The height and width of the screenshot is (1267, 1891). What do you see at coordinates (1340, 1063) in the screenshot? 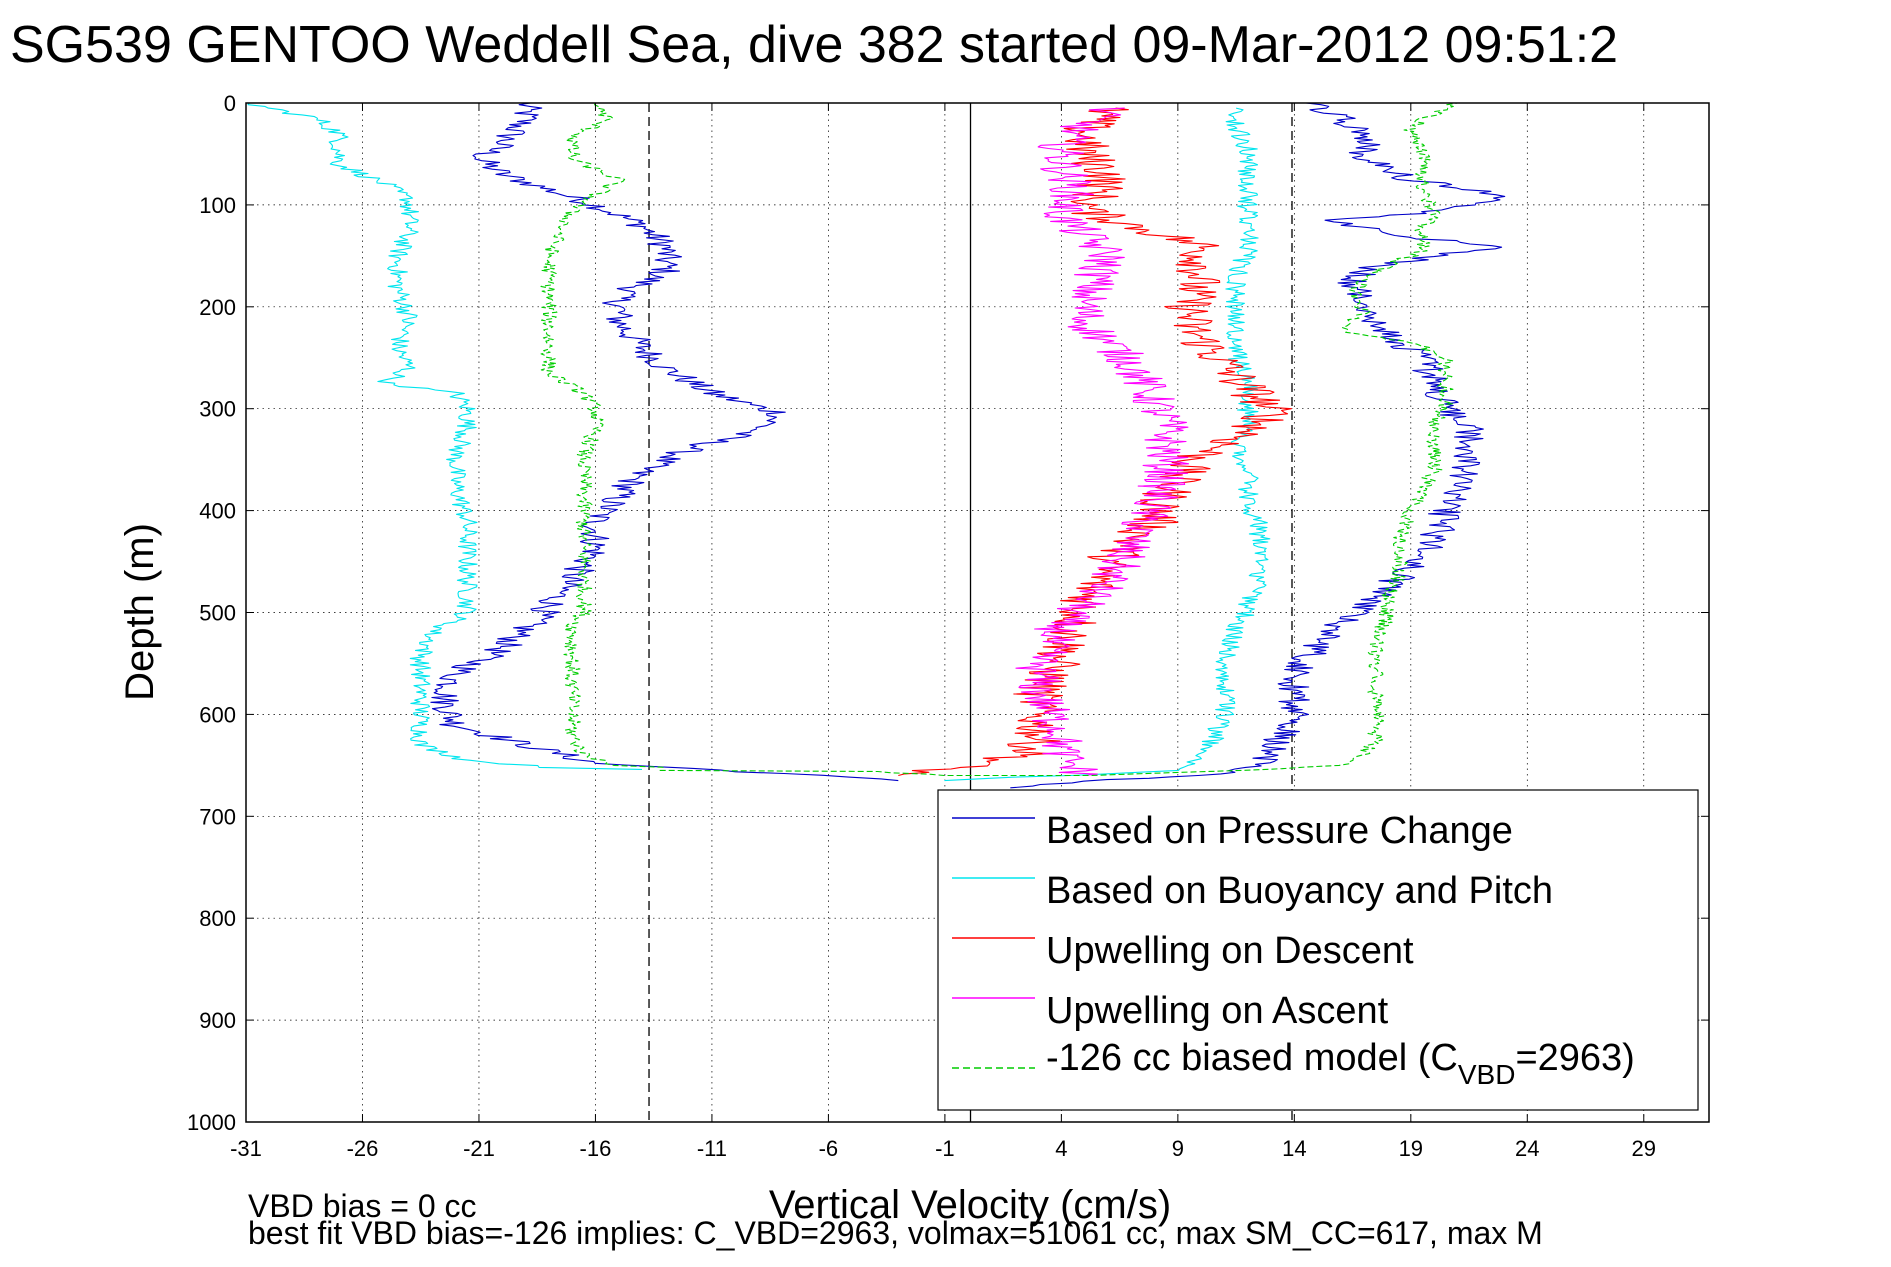
I see `legend-label: -126 cc biased model (CVBD=2963)` at bounding box center [1340, 1063].